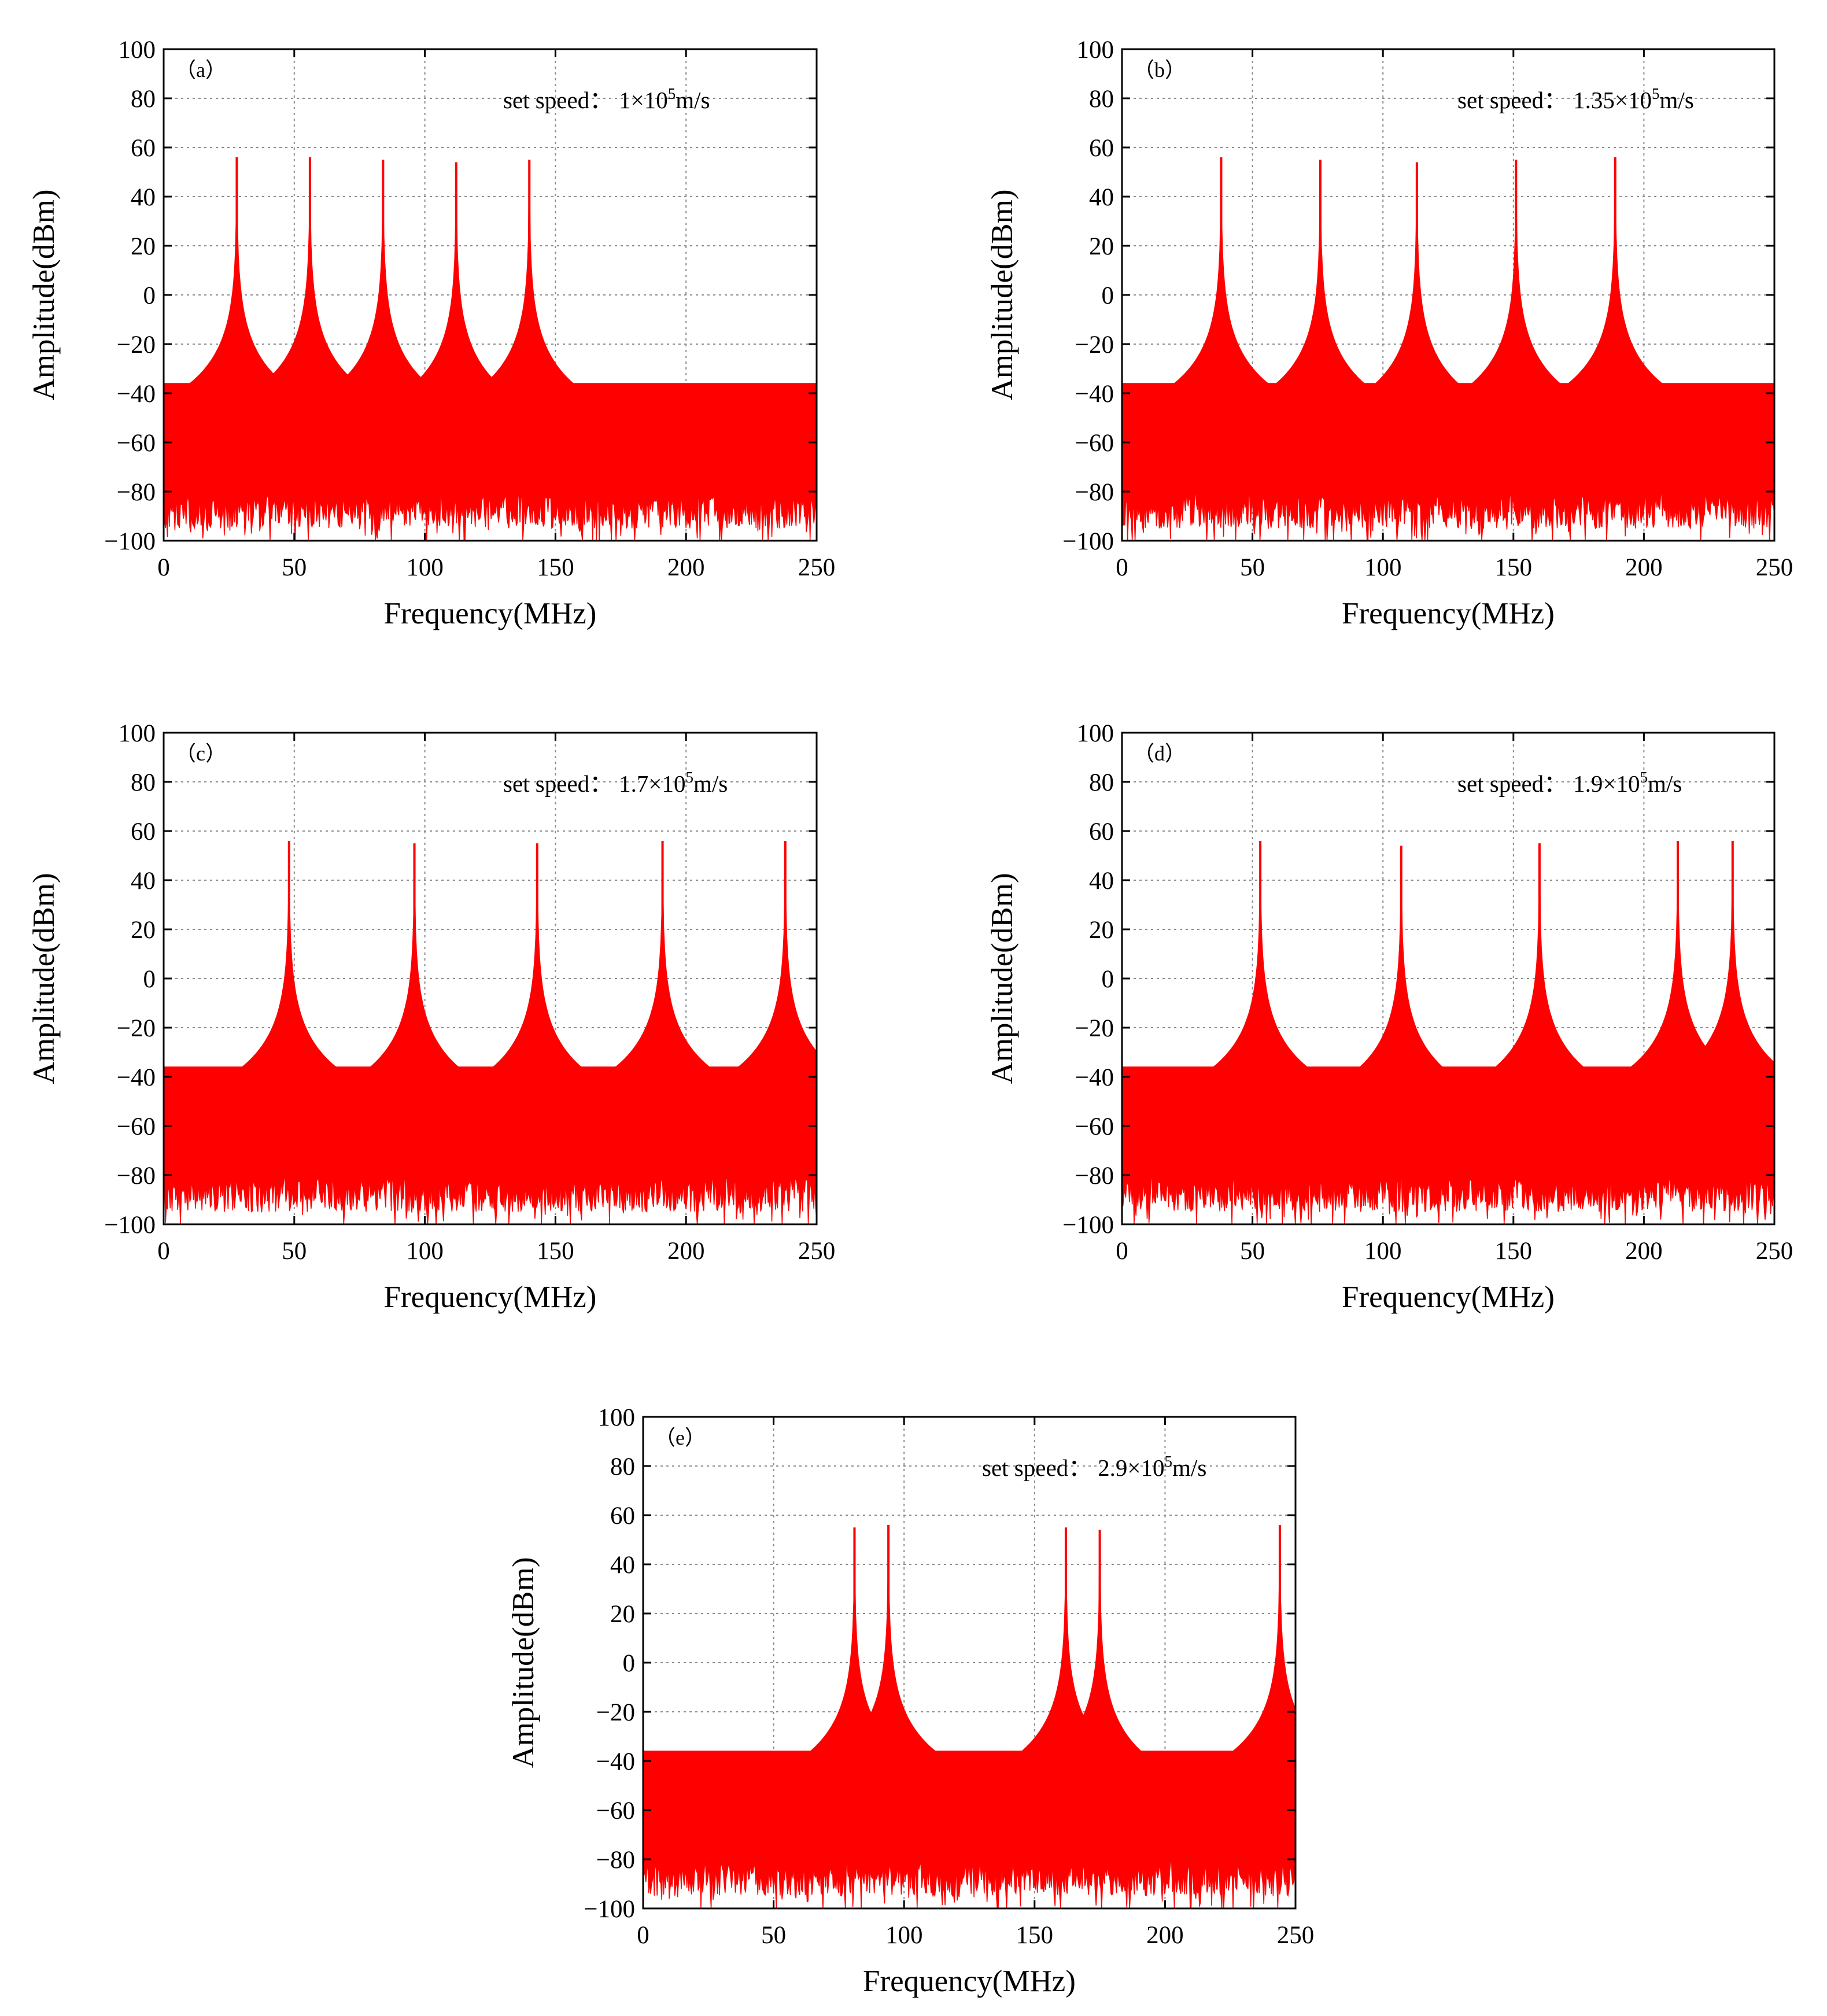 This screenshot has width=1827, height=2016. I want to click on panel-label: （a）, so click(200, 70).